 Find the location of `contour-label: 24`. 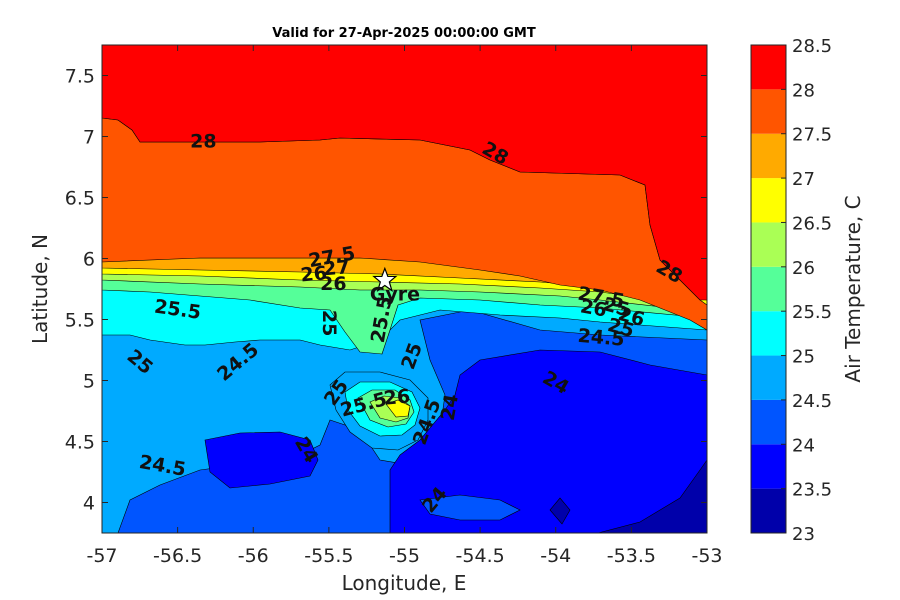

contour-label: 24 is located at coordinates (450, 407).